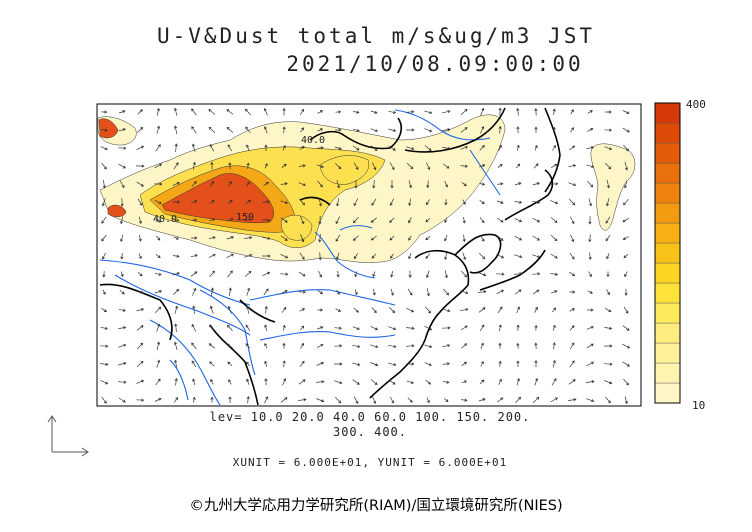 The width and height of the screenshot is (752, 532). Describe the element at coordinates (375, 36) in the screenshot. I see `chart-title: U-V&Dust total m/s&ug/m3 JST` at that location.